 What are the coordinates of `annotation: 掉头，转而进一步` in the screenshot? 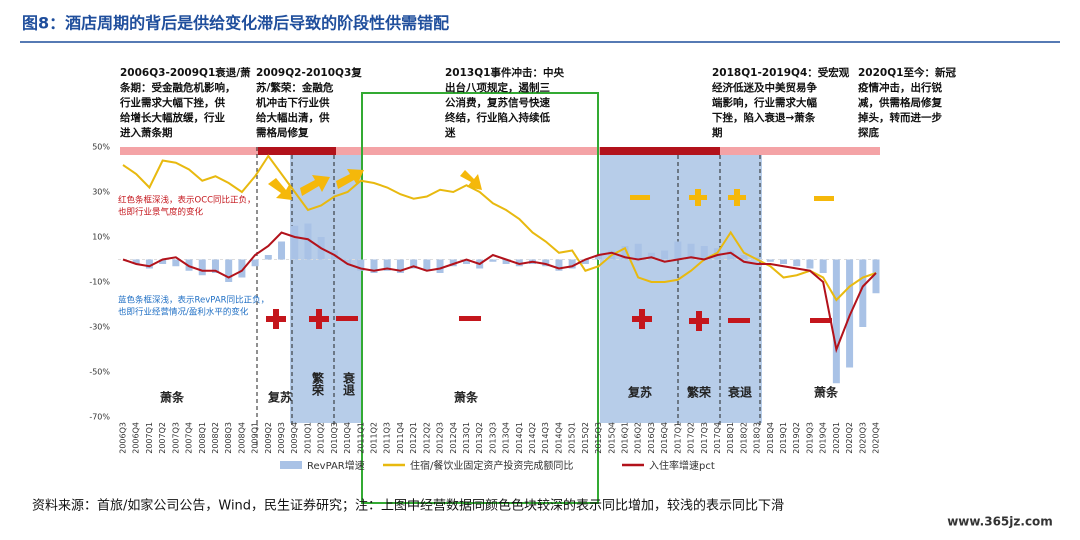 It's located at (900, 117).